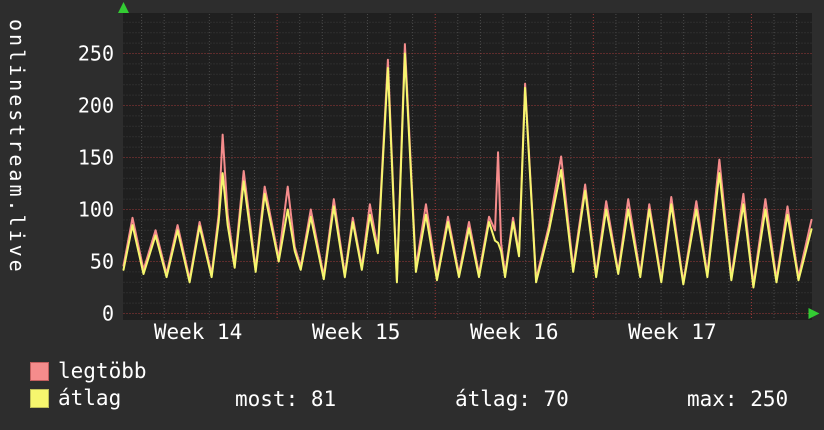 The image size is (824, 430). I want to click on y-tick-label: 0, so click(108, 314).